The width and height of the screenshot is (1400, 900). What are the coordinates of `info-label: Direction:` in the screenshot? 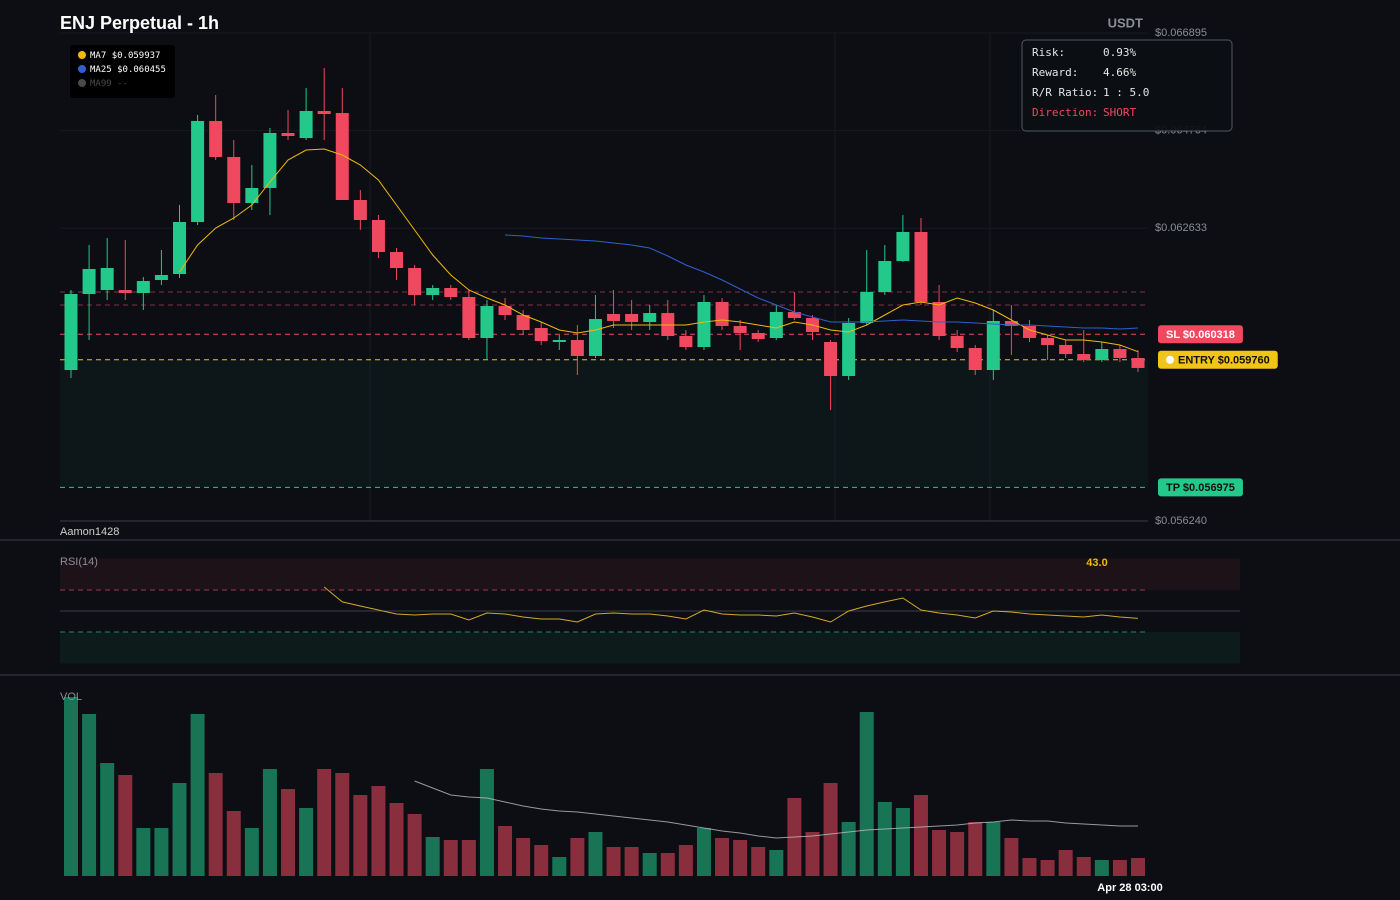 It's located at (1065, 112).